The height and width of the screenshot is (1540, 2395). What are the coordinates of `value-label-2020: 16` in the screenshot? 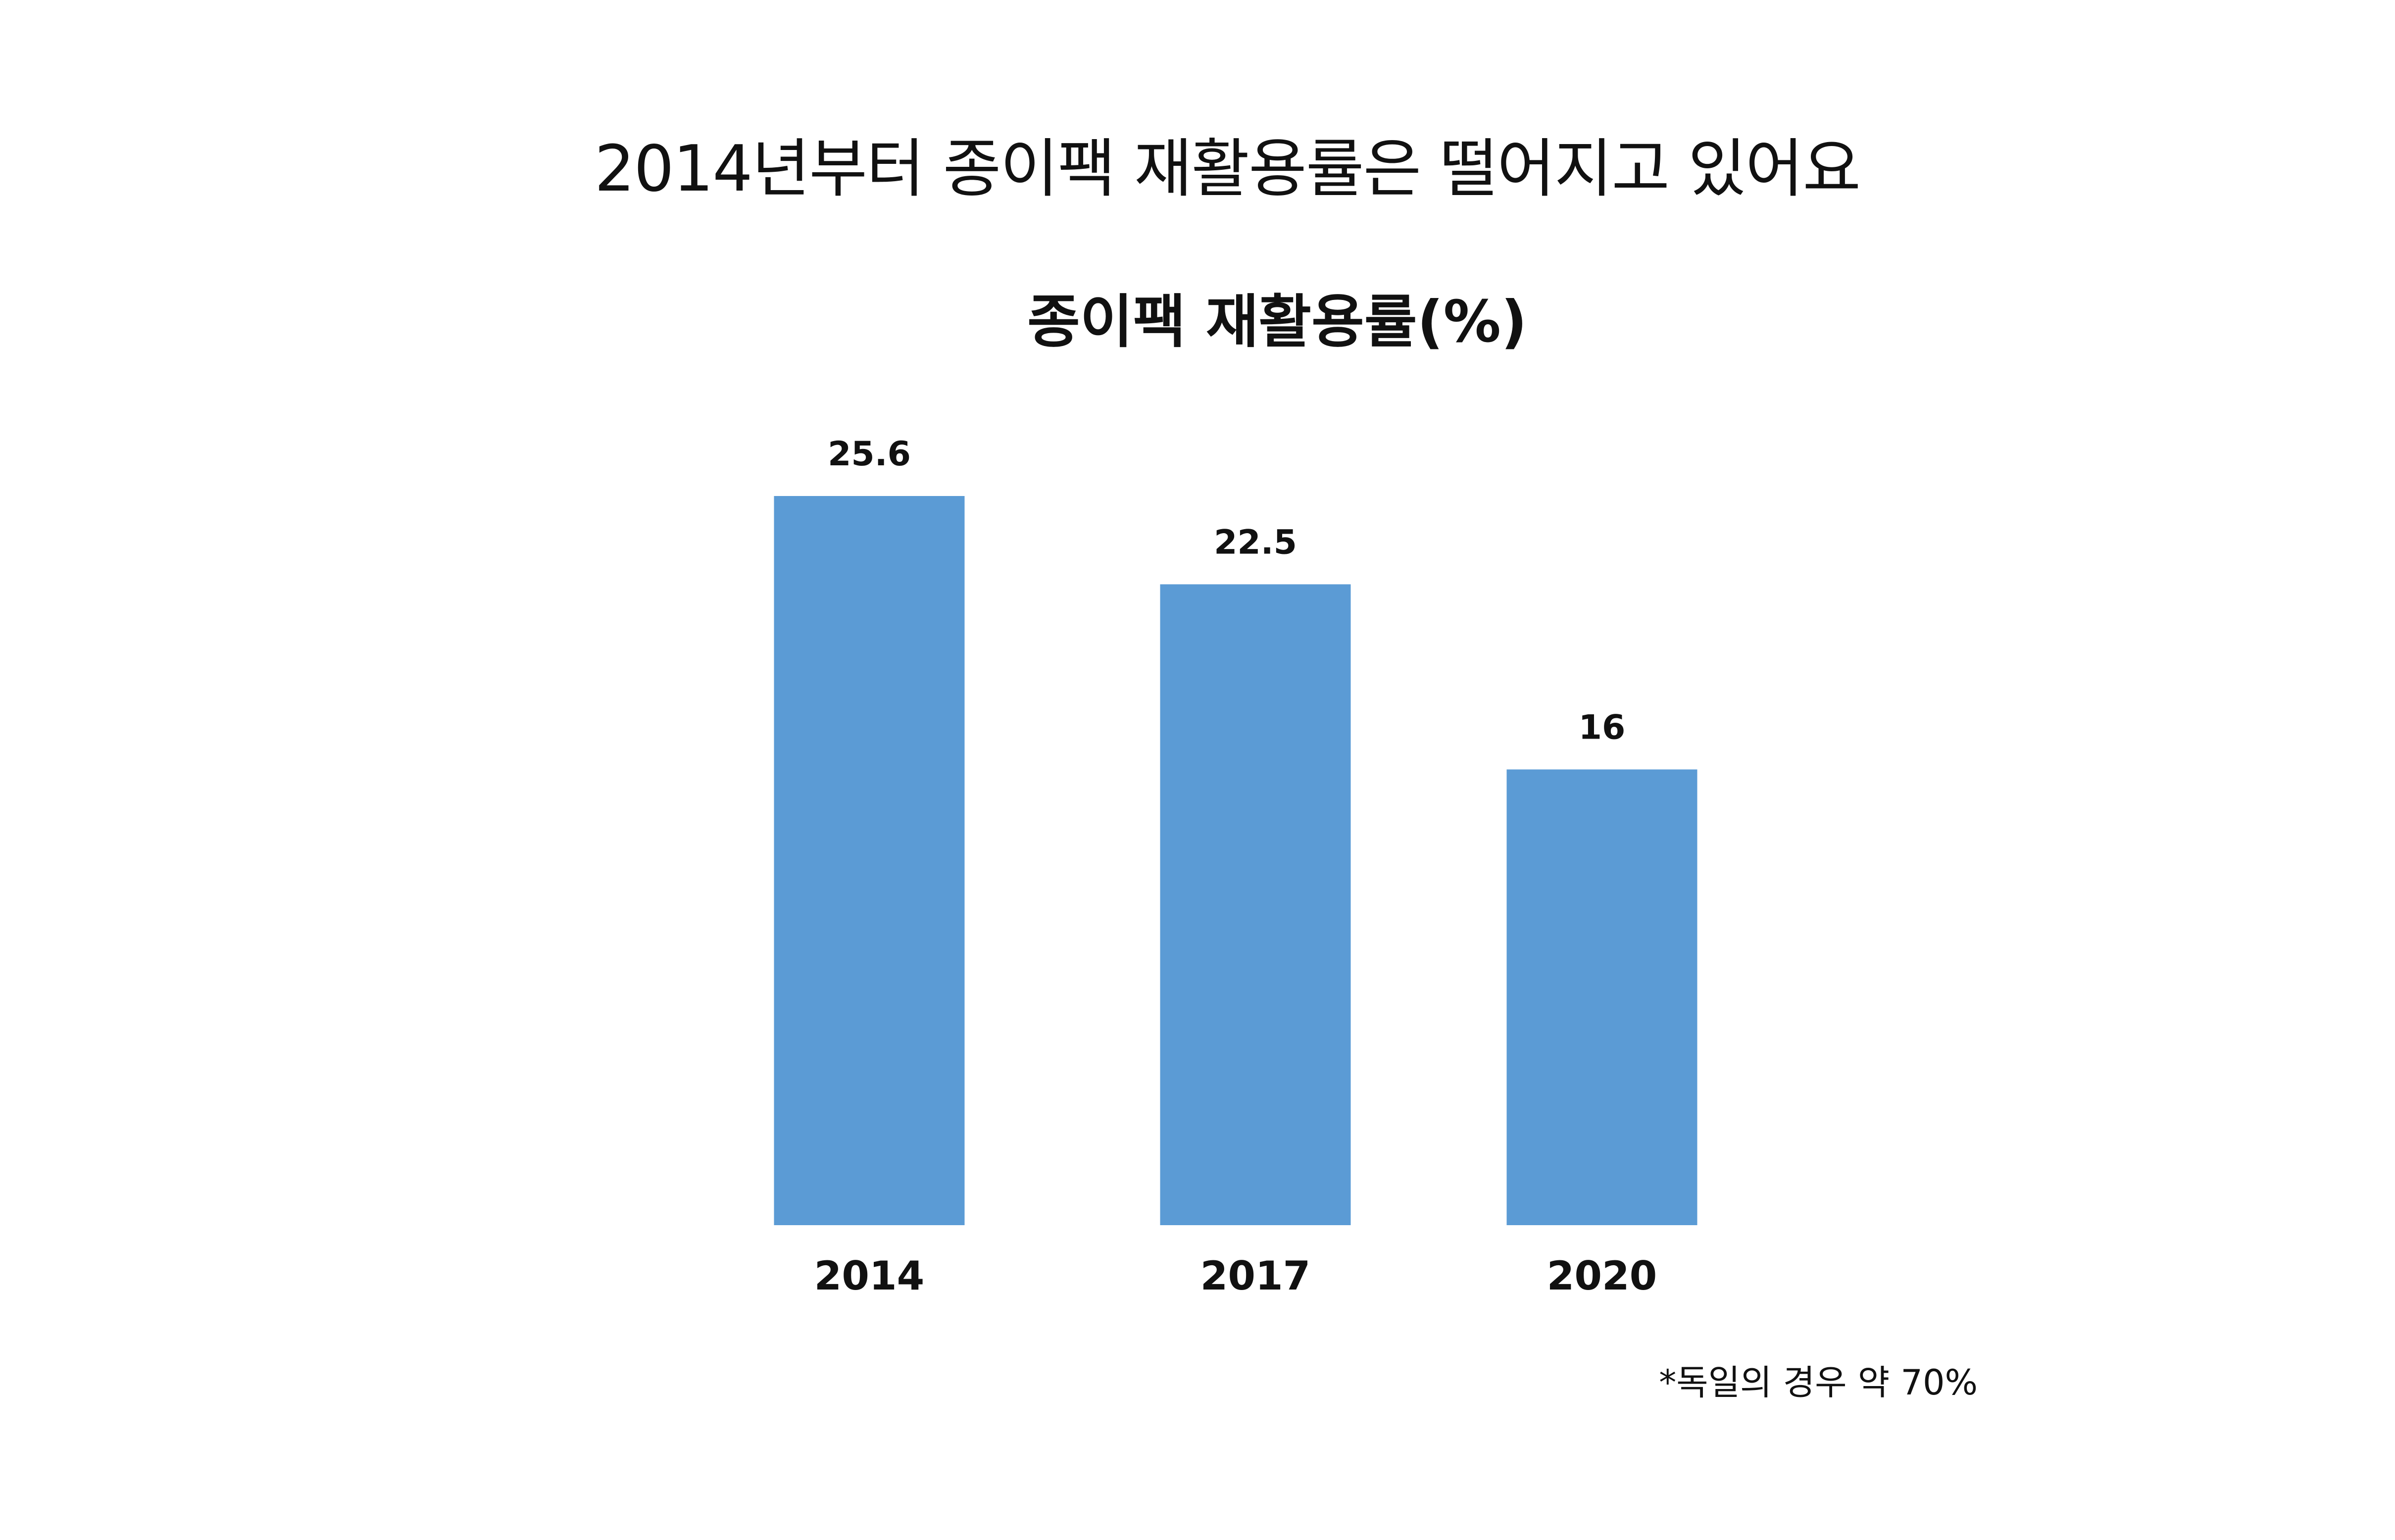 It's located at (1602, 727).